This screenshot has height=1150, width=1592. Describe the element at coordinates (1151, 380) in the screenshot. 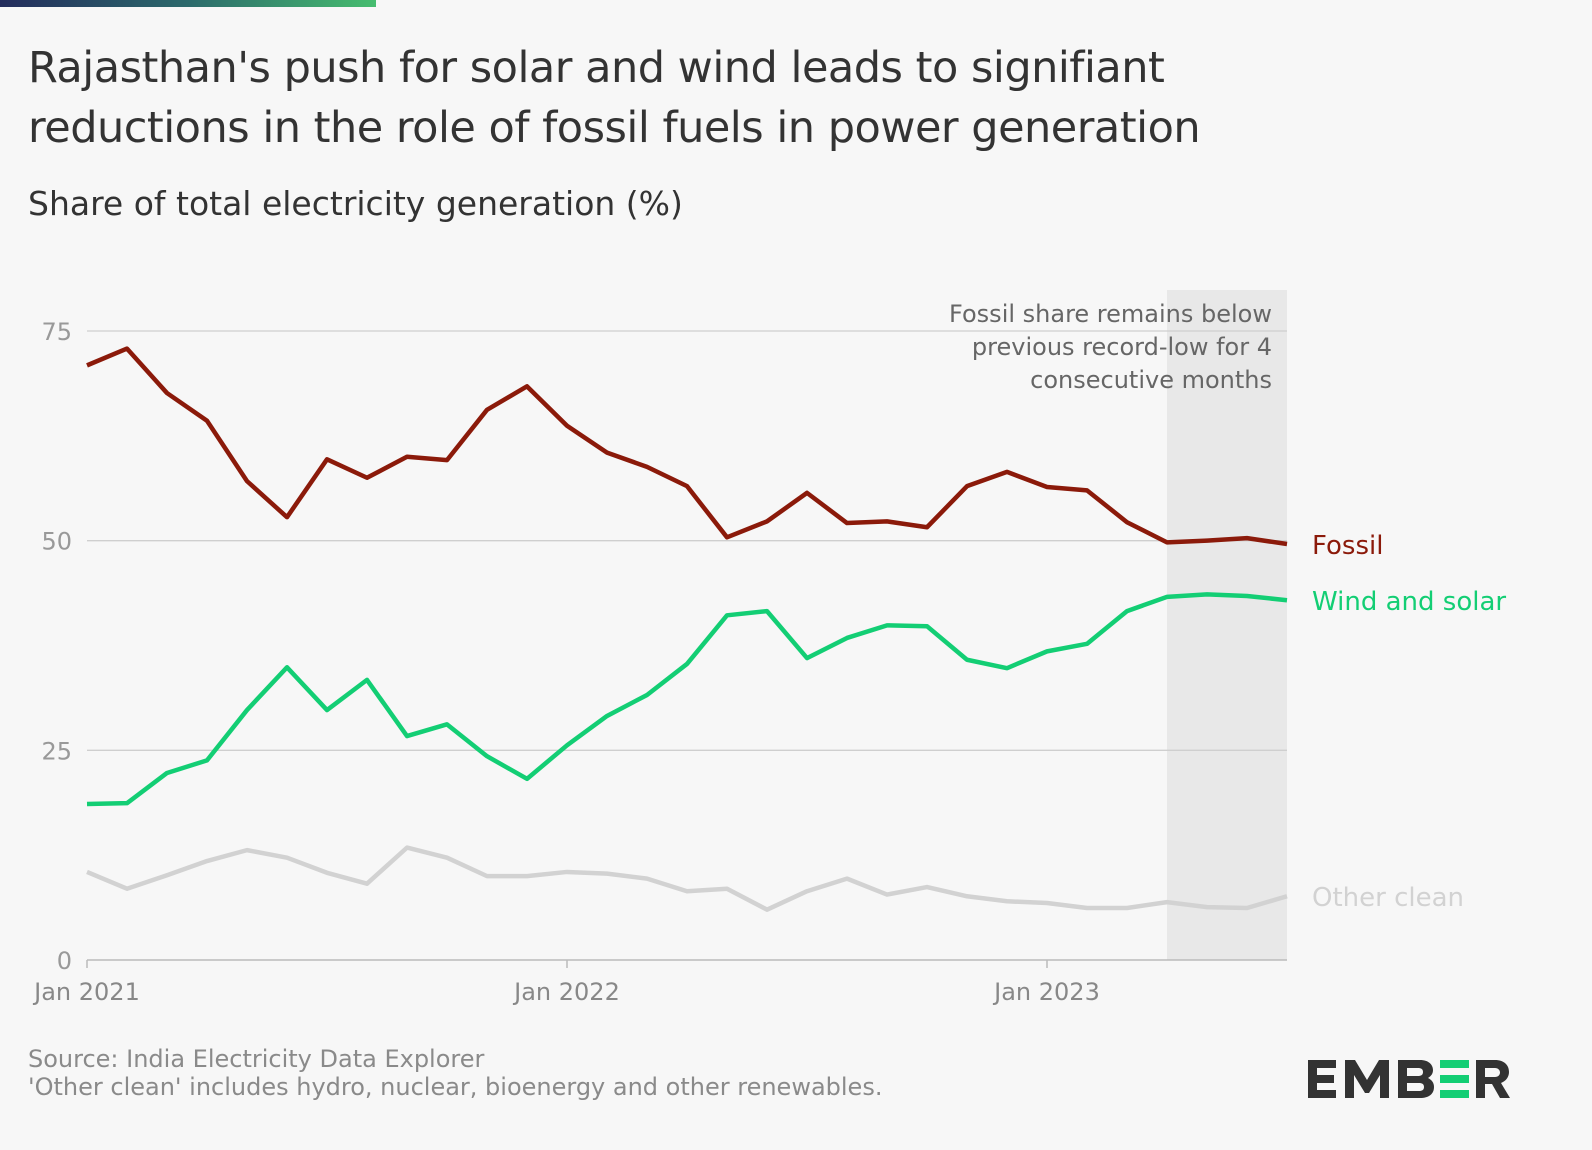

I see `annotation-text: consecutive months` at that location.